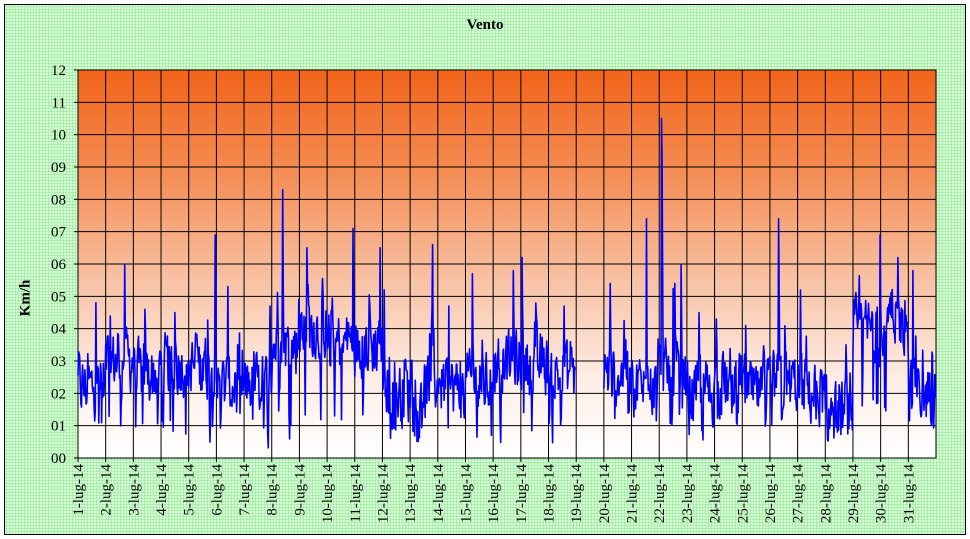  What do you see at coordinates (882, 494) in the screenshot?
I see `x-tick-label: 30-lug-14` at bounding box center [882, 494].